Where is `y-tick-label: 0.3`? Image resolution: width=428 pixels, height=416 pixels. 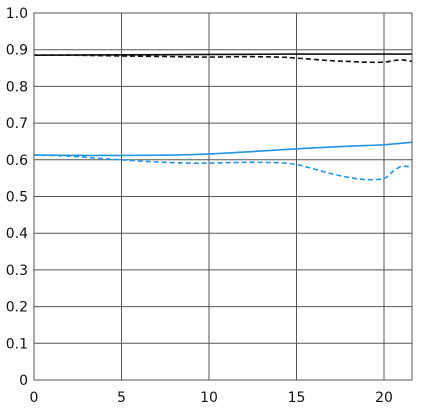 y-tick-label: 0.3 is located at coordinates (17, 271).